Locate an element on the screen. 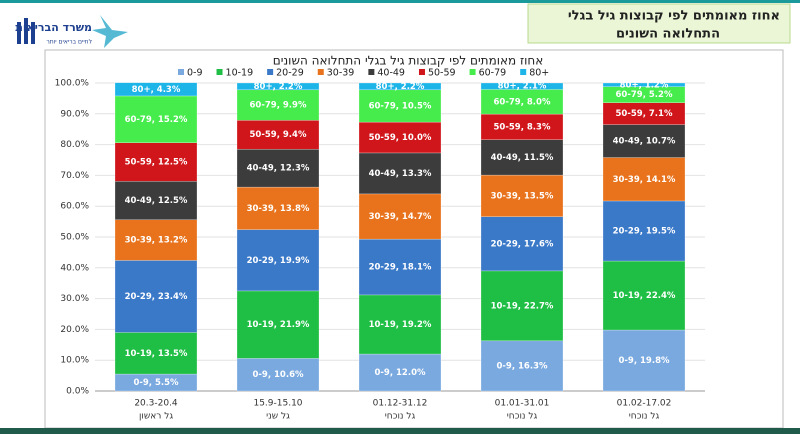 This screenshot has width=800, height=434. header-box is located at coordinates (659, 23).